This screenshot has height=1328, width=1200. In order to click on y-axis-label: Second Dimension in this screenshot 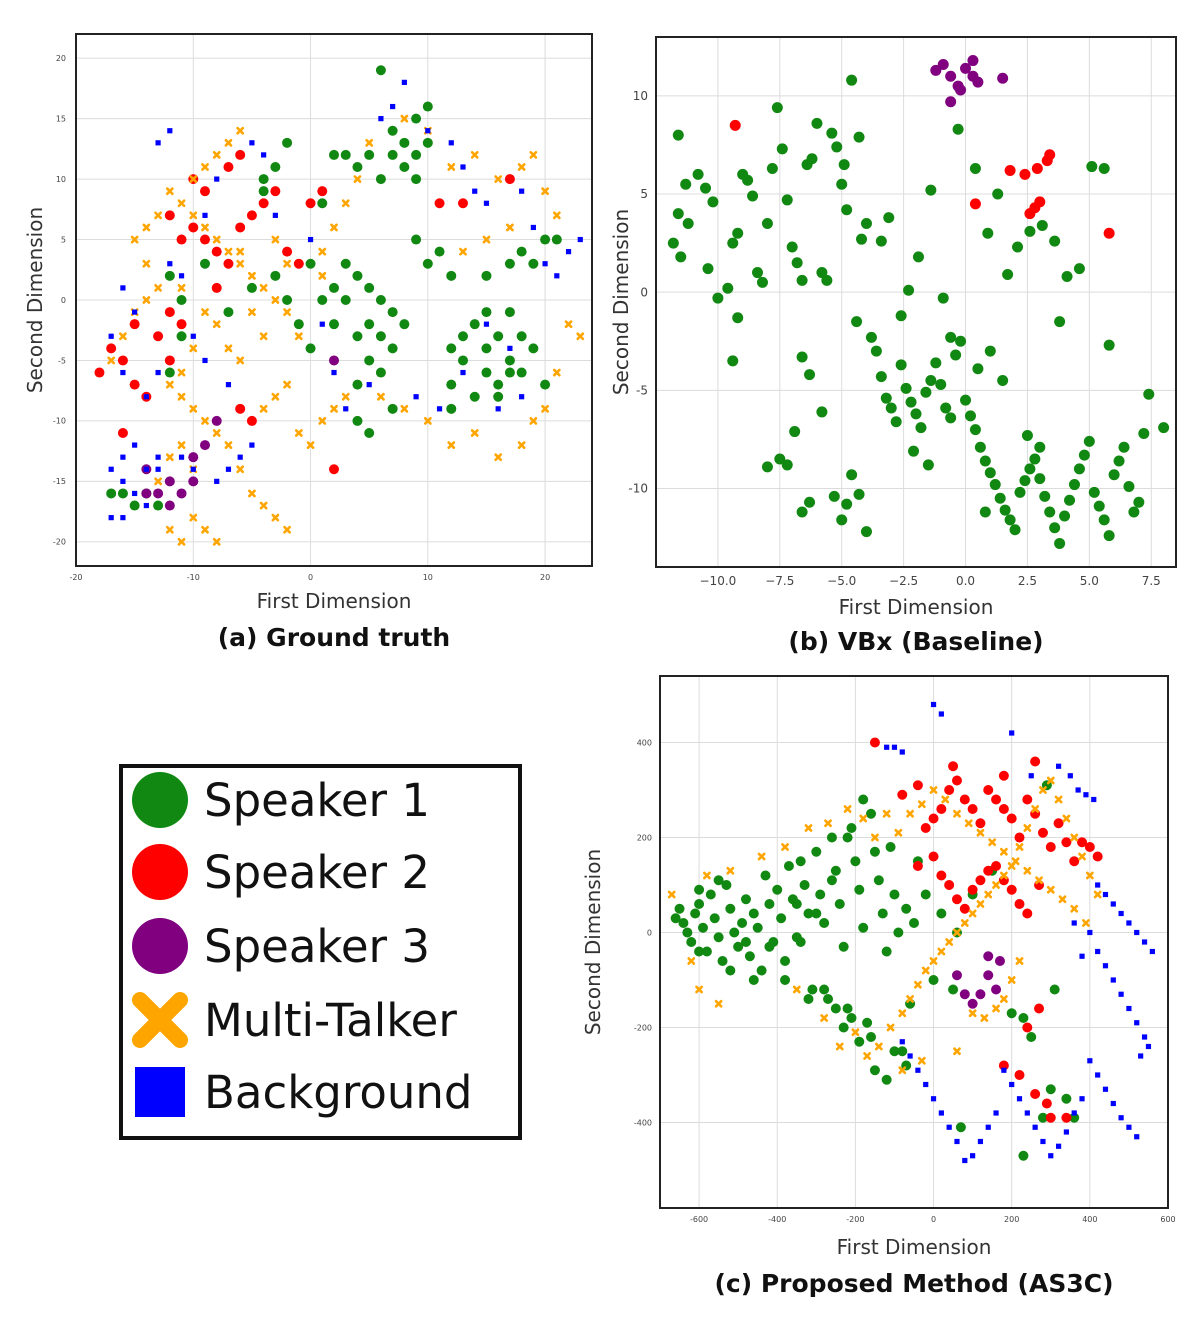, I will do `click(621, 302)`.